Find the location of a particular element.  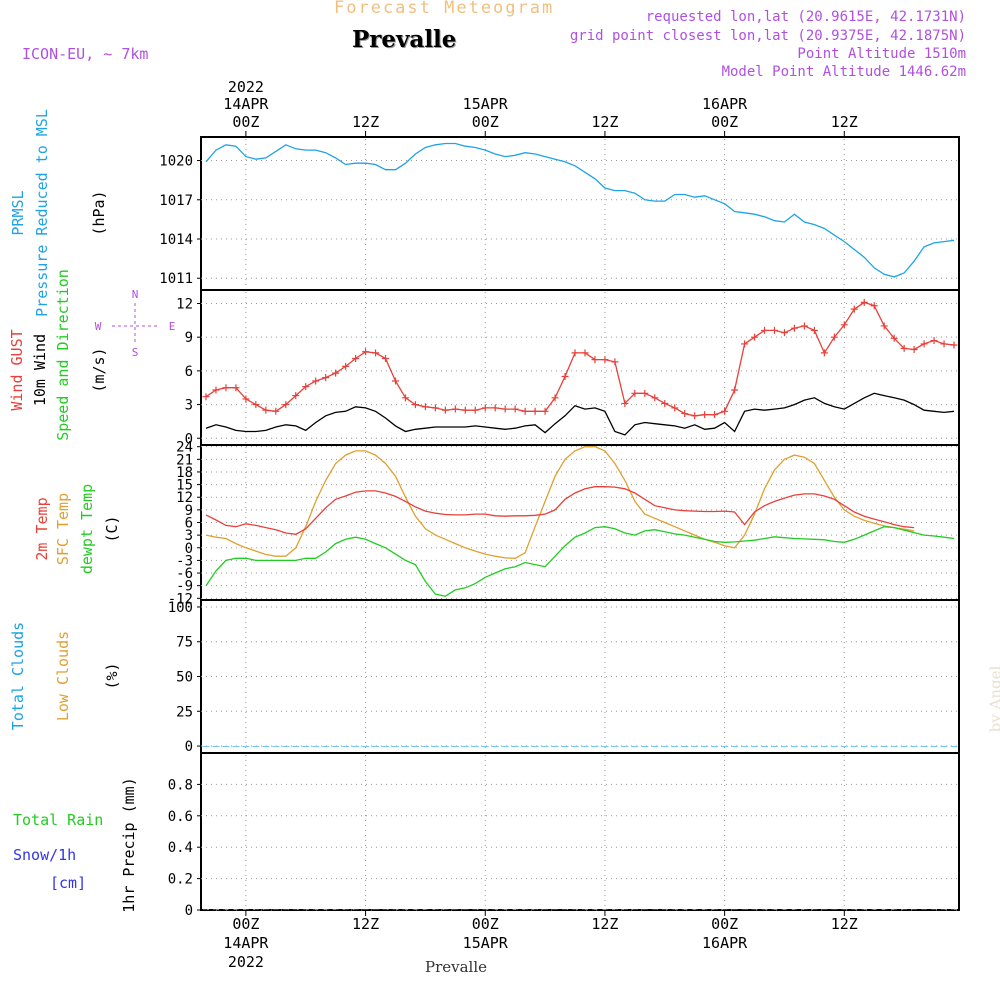

y-tick-label: 0 is located at coordinates (189, 747).